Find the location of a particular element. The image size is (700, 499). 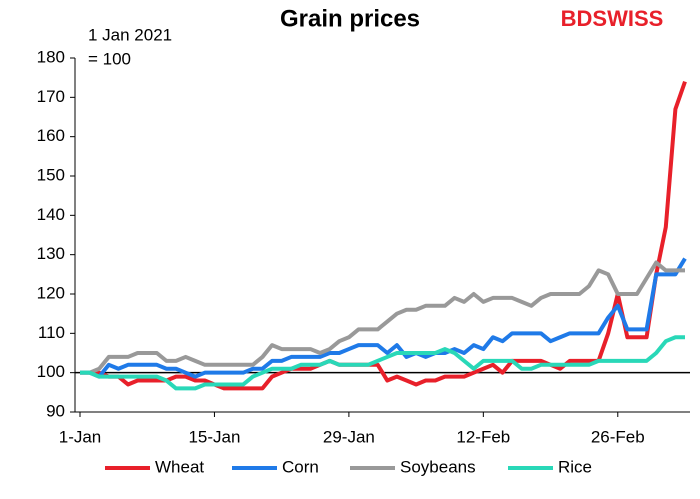

y-tick-label: 160 is located at coordinates (51, 135).